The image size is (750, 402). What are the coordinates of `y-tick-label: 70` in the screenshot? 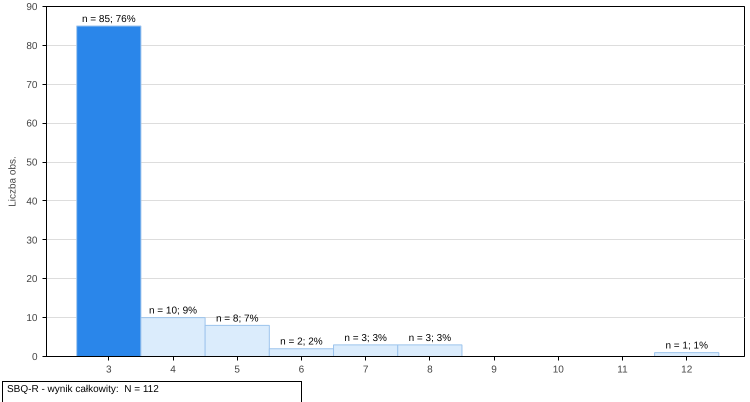 It's located at (32, 85).